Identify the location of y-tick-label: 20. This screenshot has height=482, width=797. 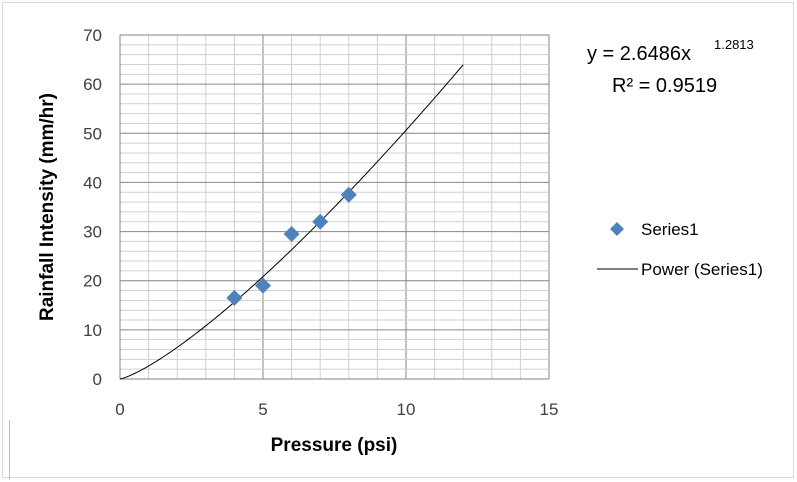
(92, 281).